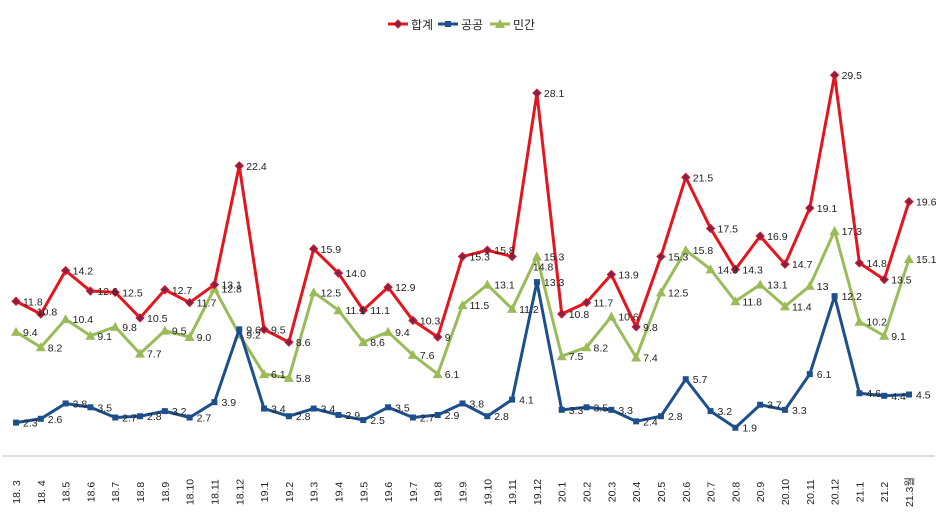  Describe the element at coordinates (761, 492) in the screenshot. I see `x-tick-label: 20.9` at that location.